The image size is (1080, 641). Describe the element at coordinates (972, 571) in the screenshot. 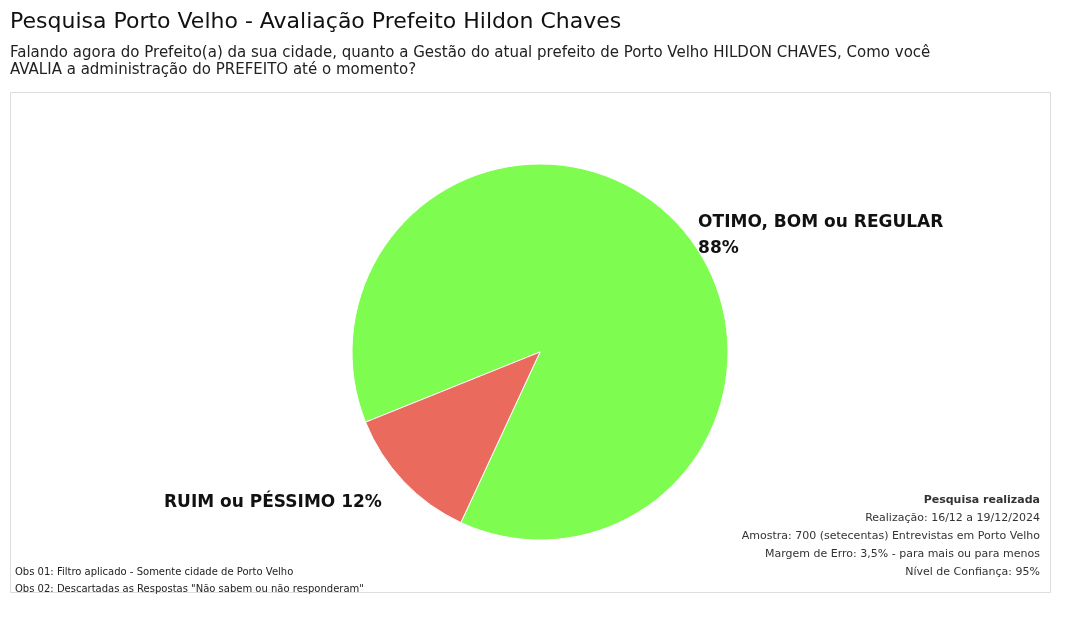

I see `text: Nível de Confiança: 95%` at that location.